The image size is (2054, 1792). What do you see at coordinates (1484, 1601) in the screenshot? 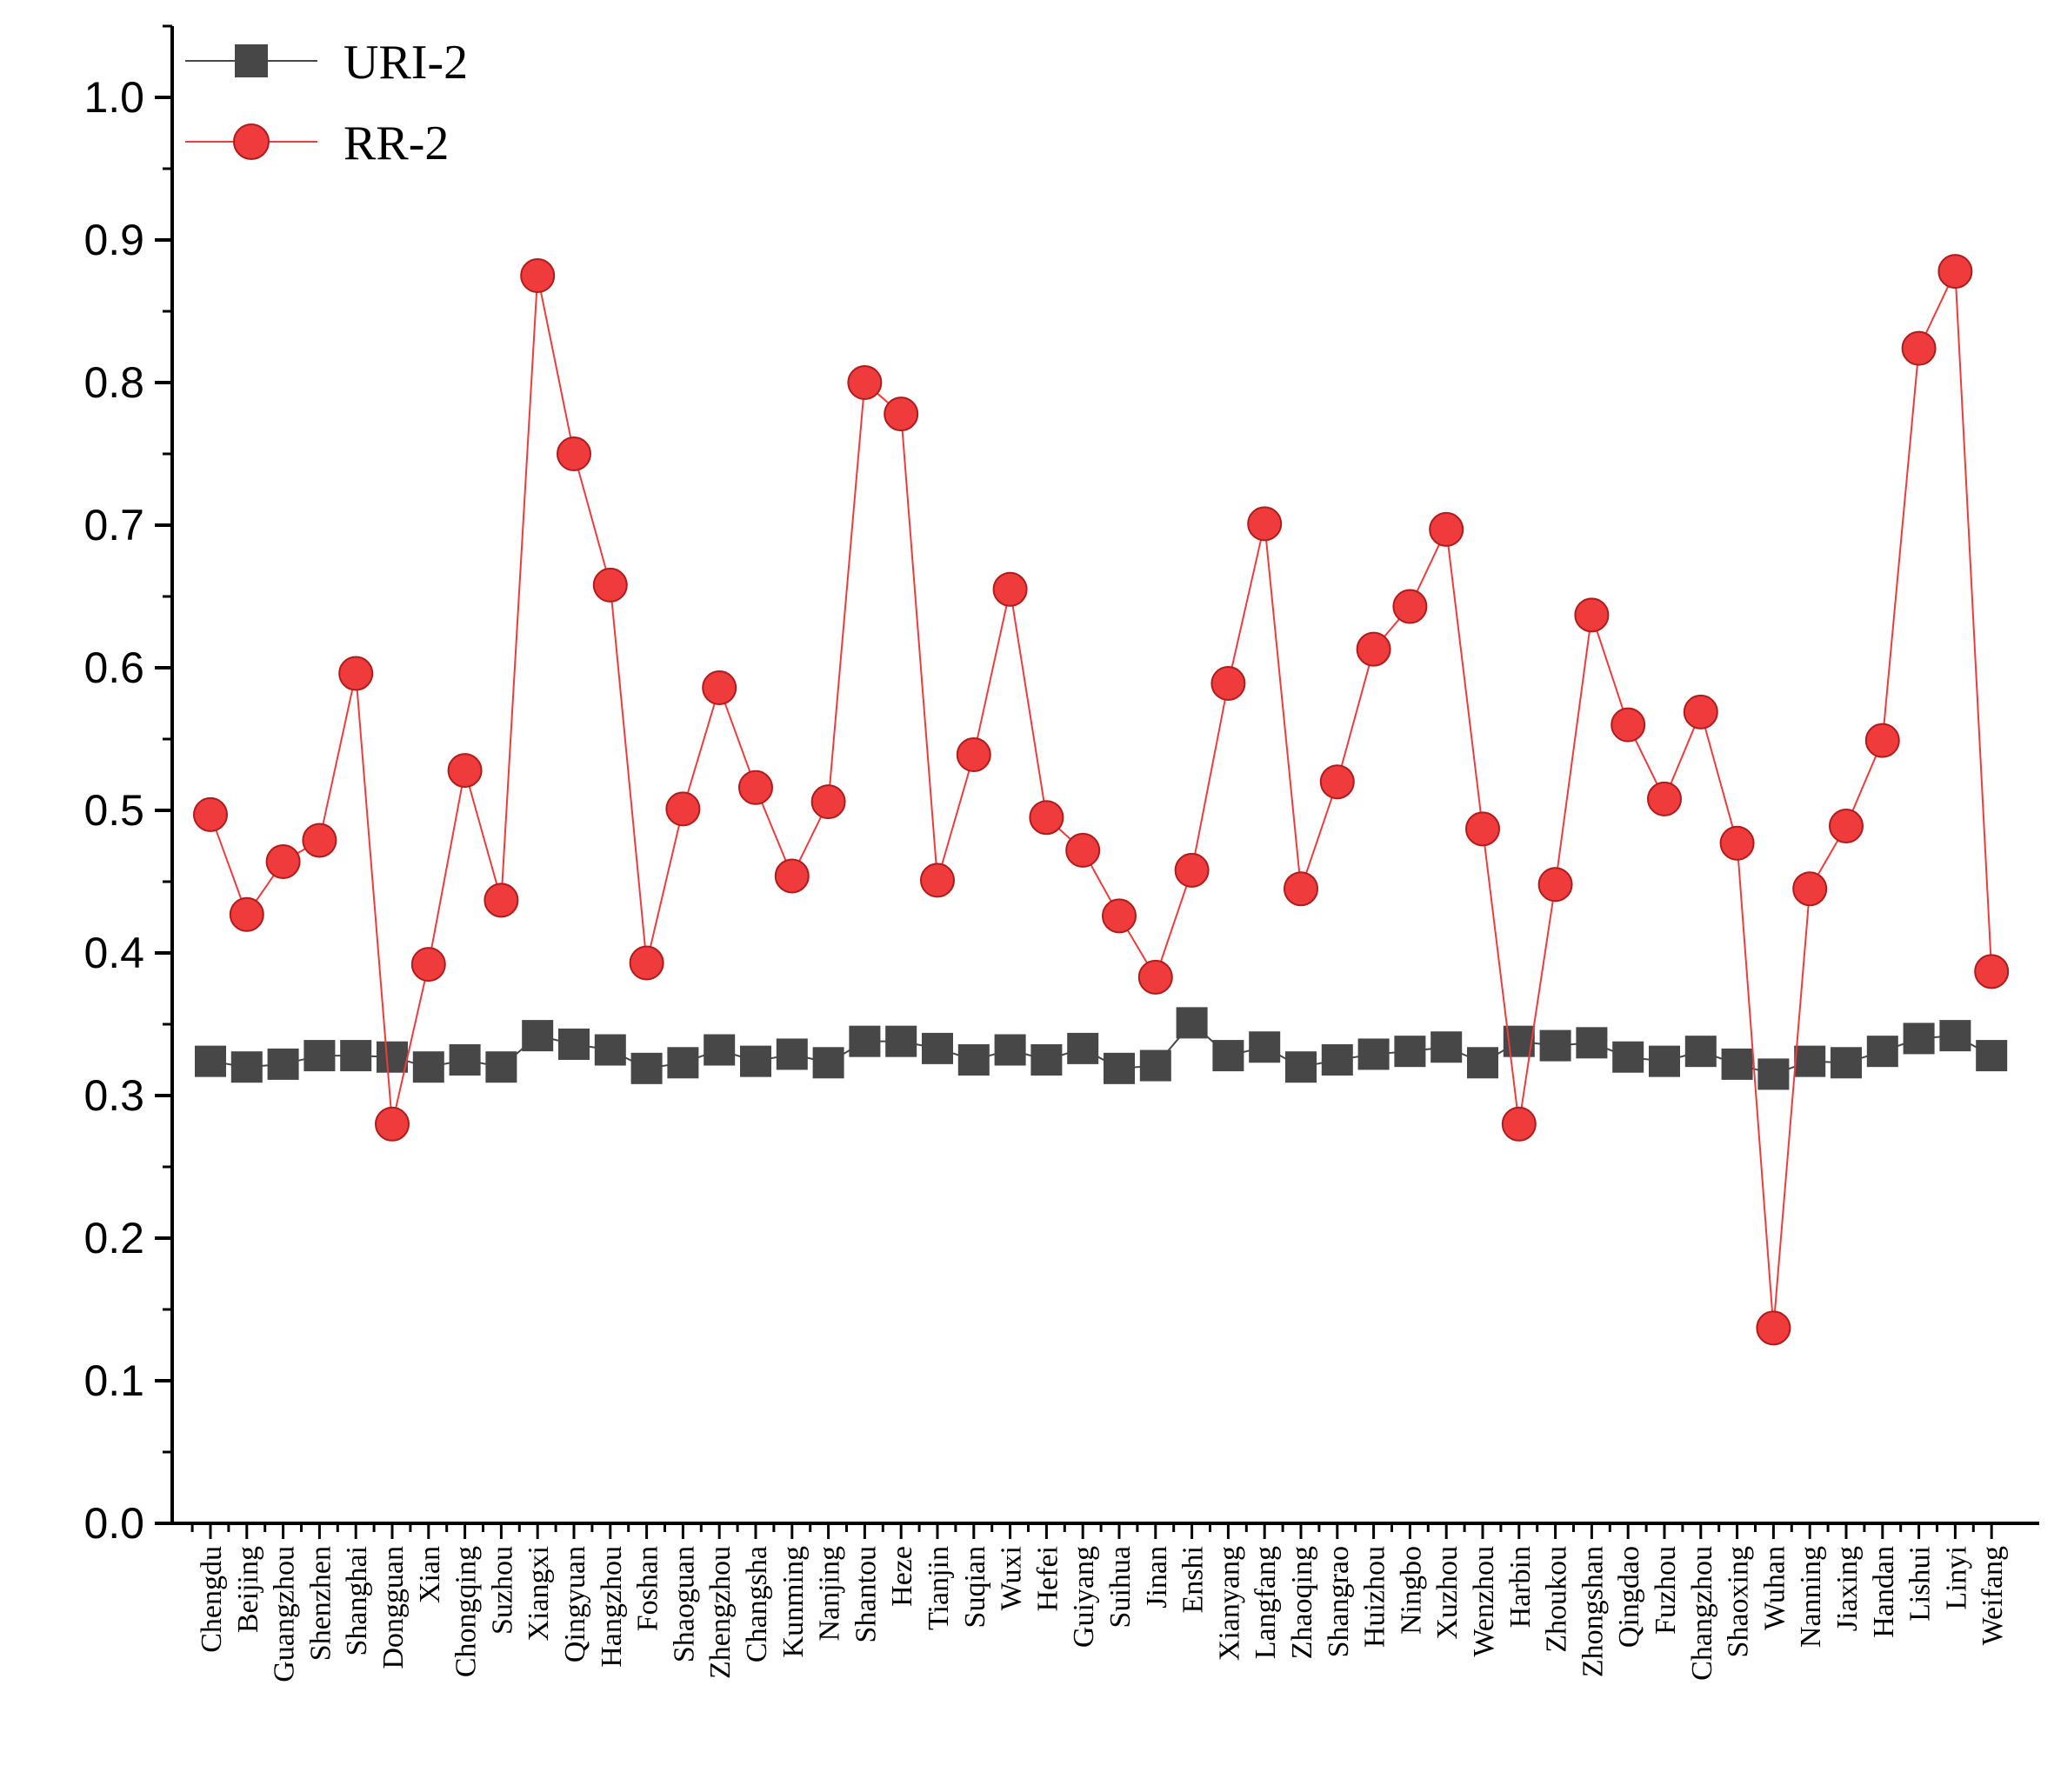
I see `x-tick-label: Wenzhou` at bounding box center [1484, 1601].